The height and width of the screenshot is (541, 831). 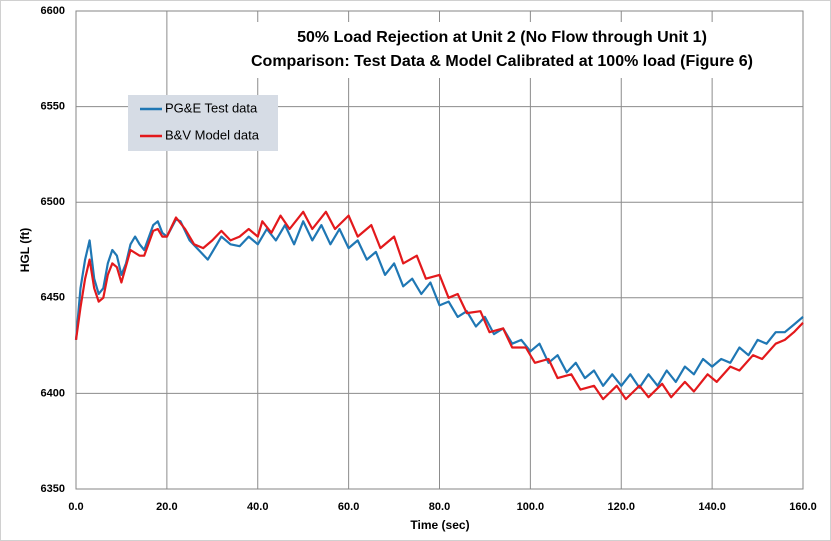 I want to click on y-axis-label: HGL (ft), so click(x=25, y=250).